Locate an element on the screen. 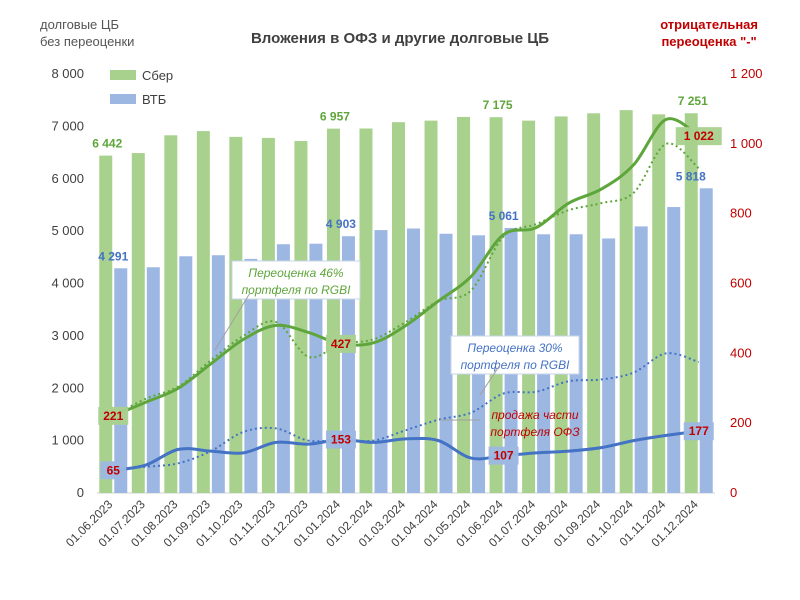  y-left-tick: 0 is located at coordinates (80, 492).